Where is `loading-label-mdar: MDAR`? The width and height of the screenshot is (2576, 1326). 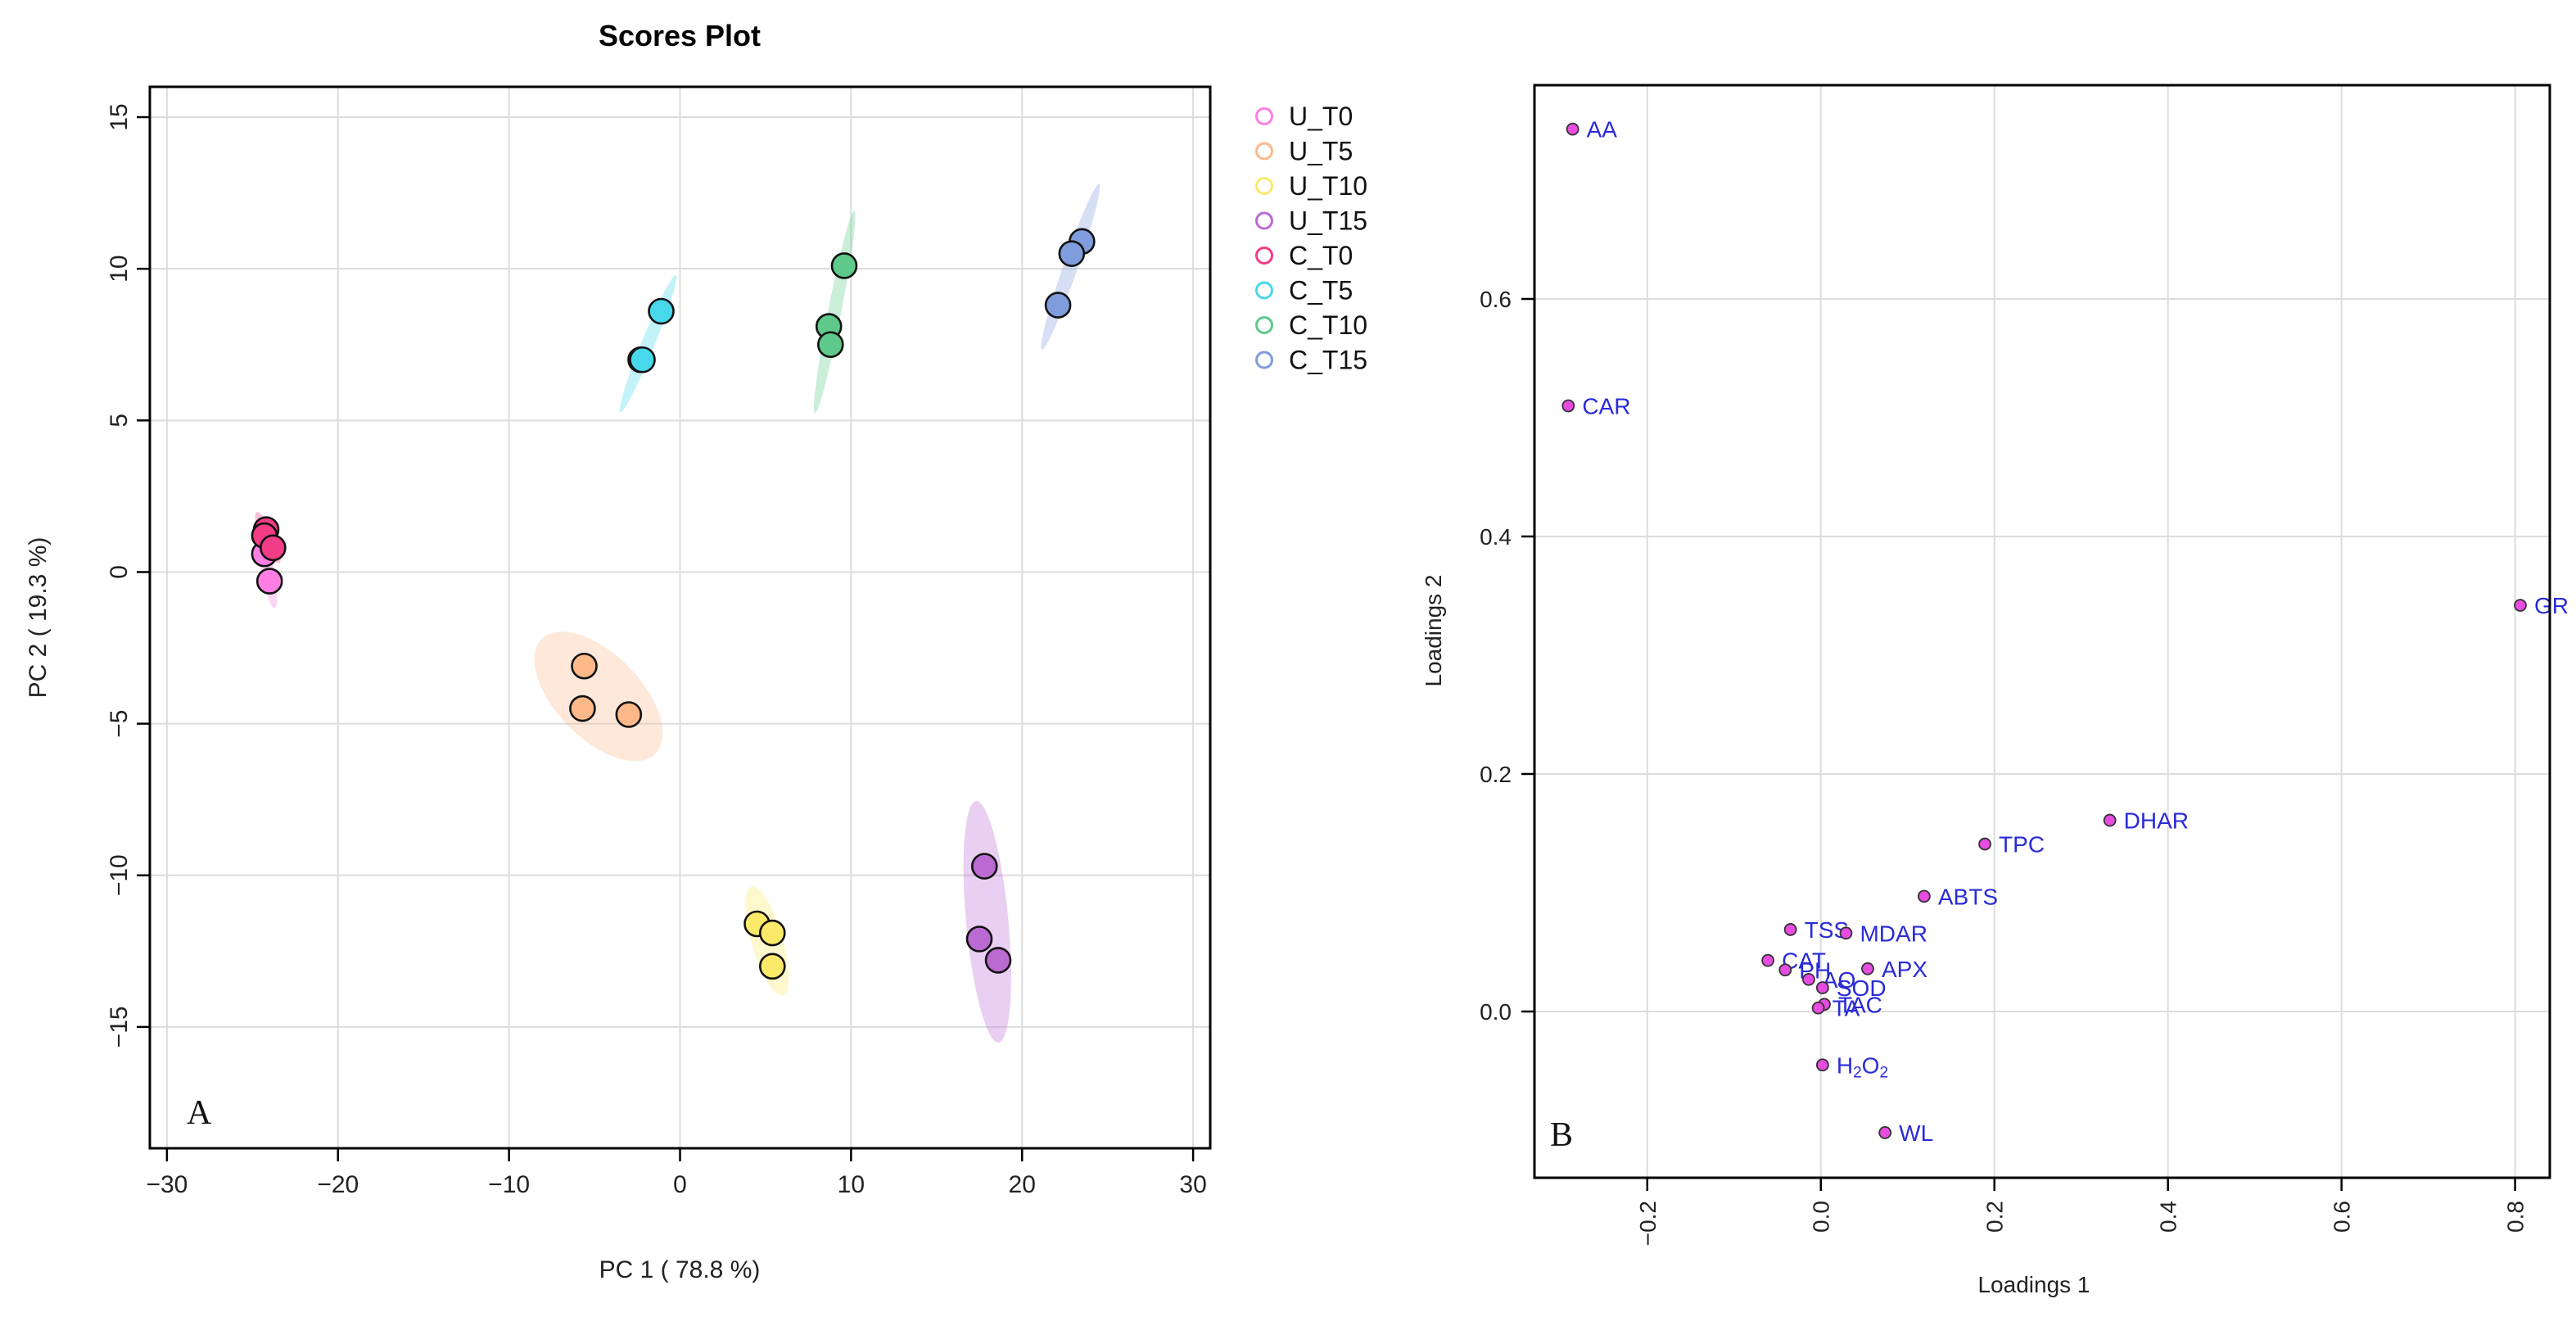
loading-label-mdar: MDAR is located at coordinates (1893, 933).